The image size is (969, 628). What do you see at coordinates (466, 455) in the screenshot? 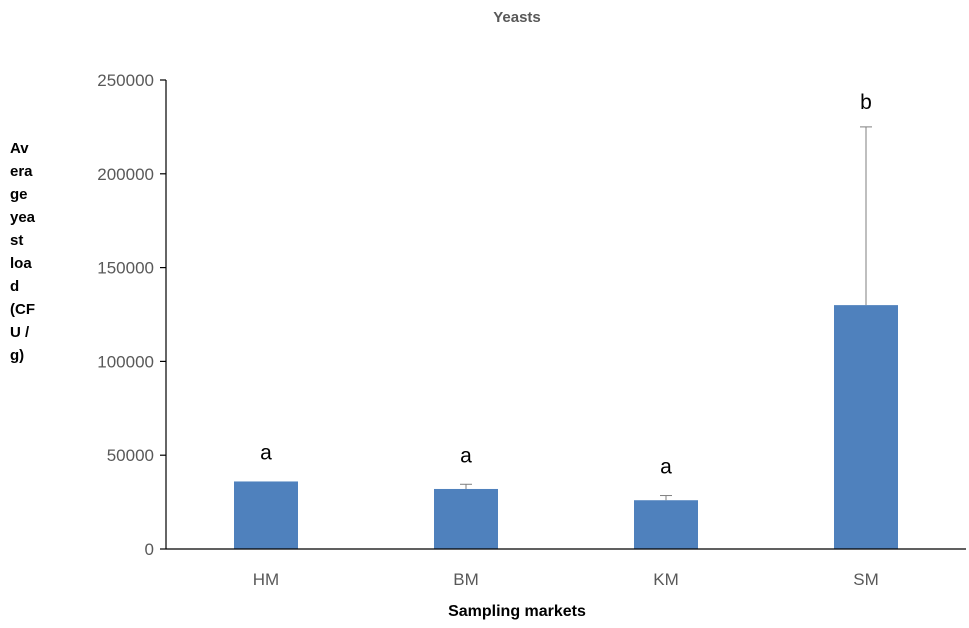
I see `significance-letter-bm: a` at bounding box center [466, 455].